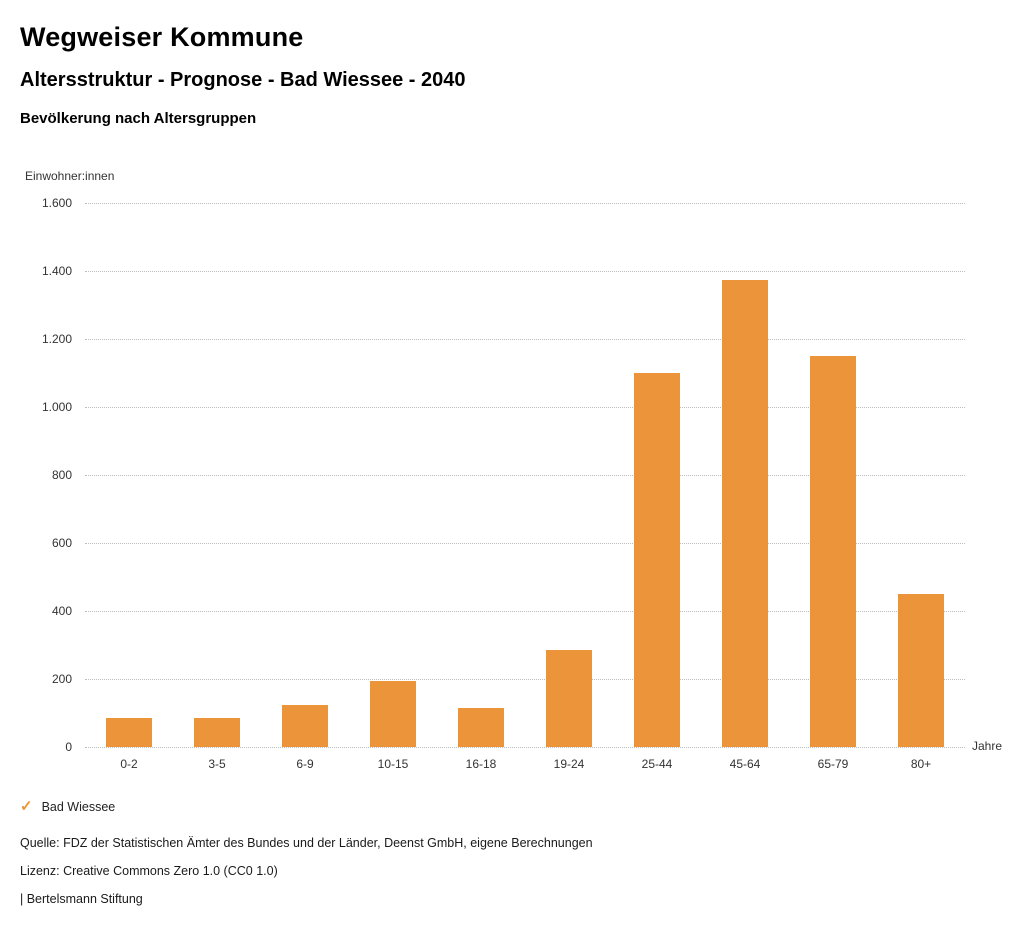 This screenshot has height=946, width=1024. What do you see at coordinates (657, 764) in the screenshot?
I see `x-tick-label: 25-44` at bounding box center [657, 764].